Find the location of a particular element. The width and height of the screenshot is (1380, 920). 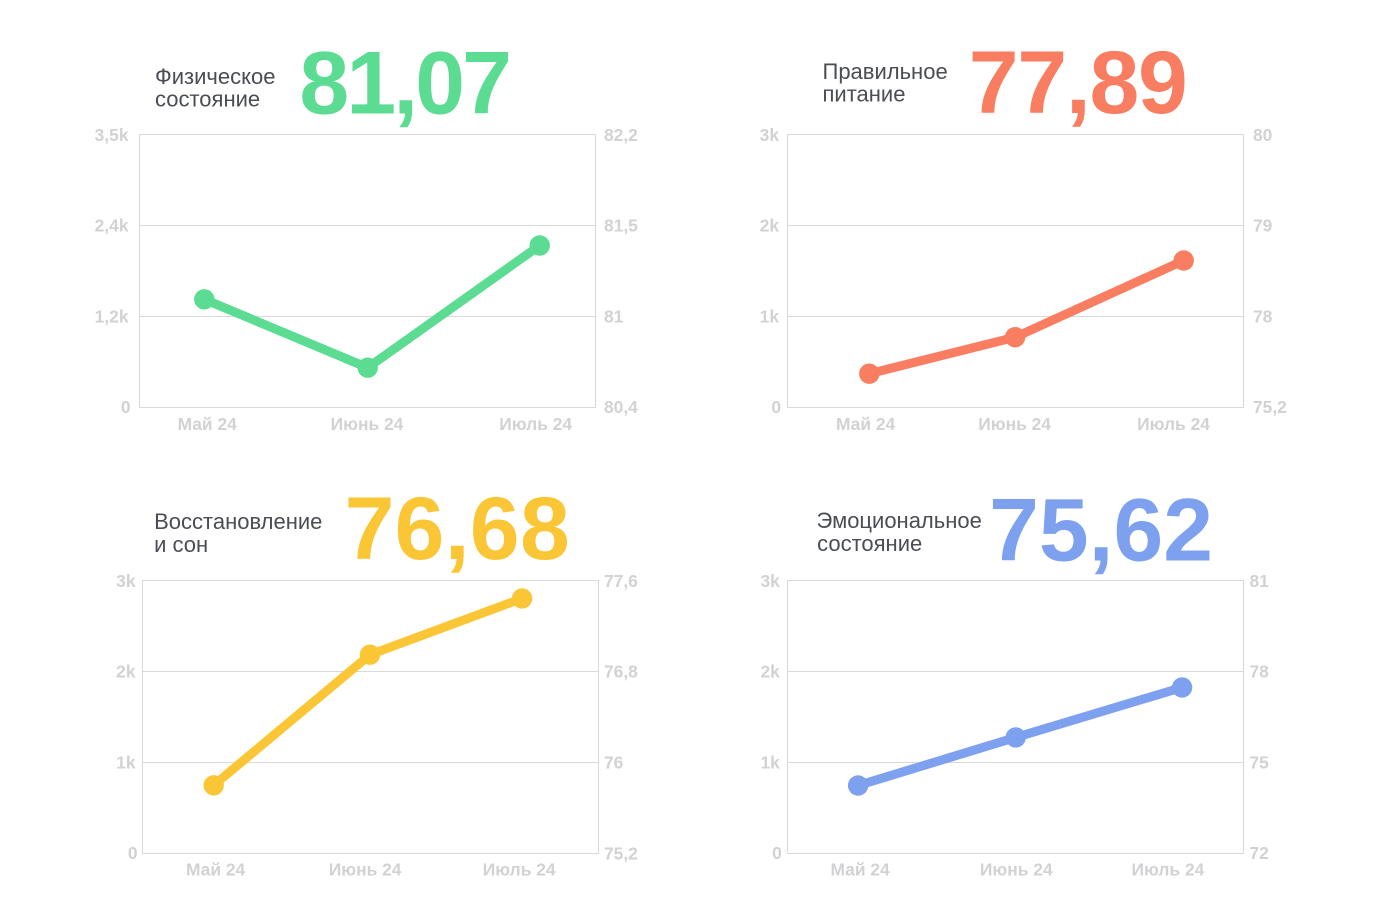

svg-text: 81,07 is located at coordinates (404, 82).